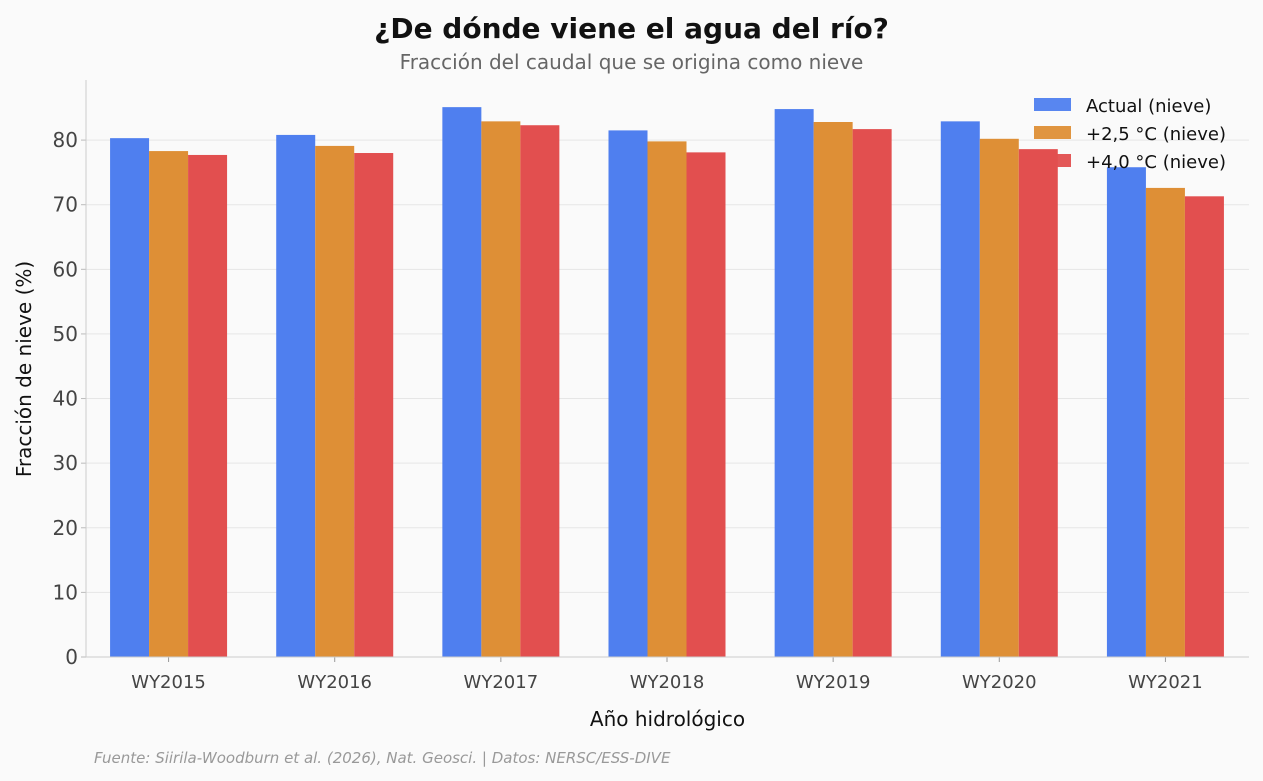 This screenshot has height=781, width=1263. What do you see at coordinates (1204, 426) in the screenshot?
I see `bar-wy2021-s2` at bounding box center [1204, 426].